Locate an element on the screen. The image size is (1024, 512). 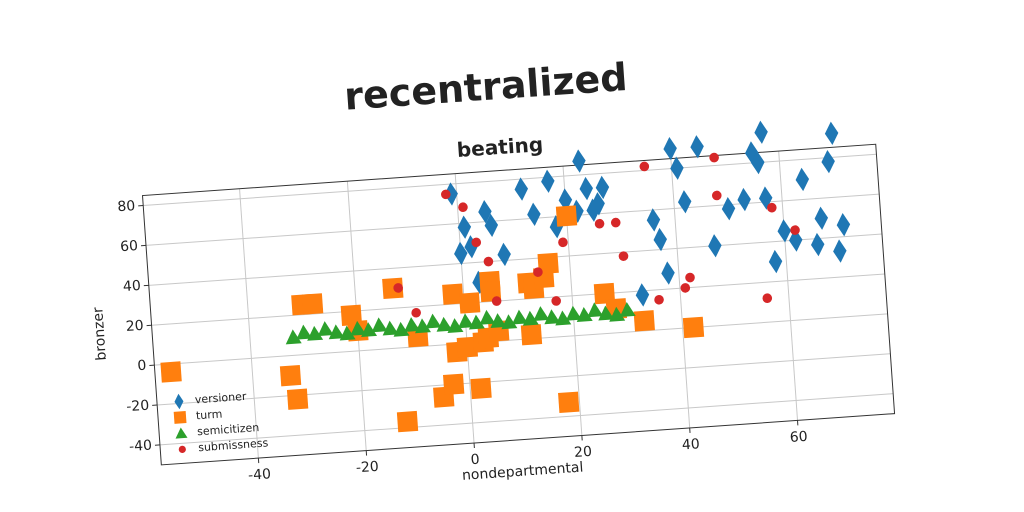
y-tick-label: 80 is located at coordinates (126, 206).